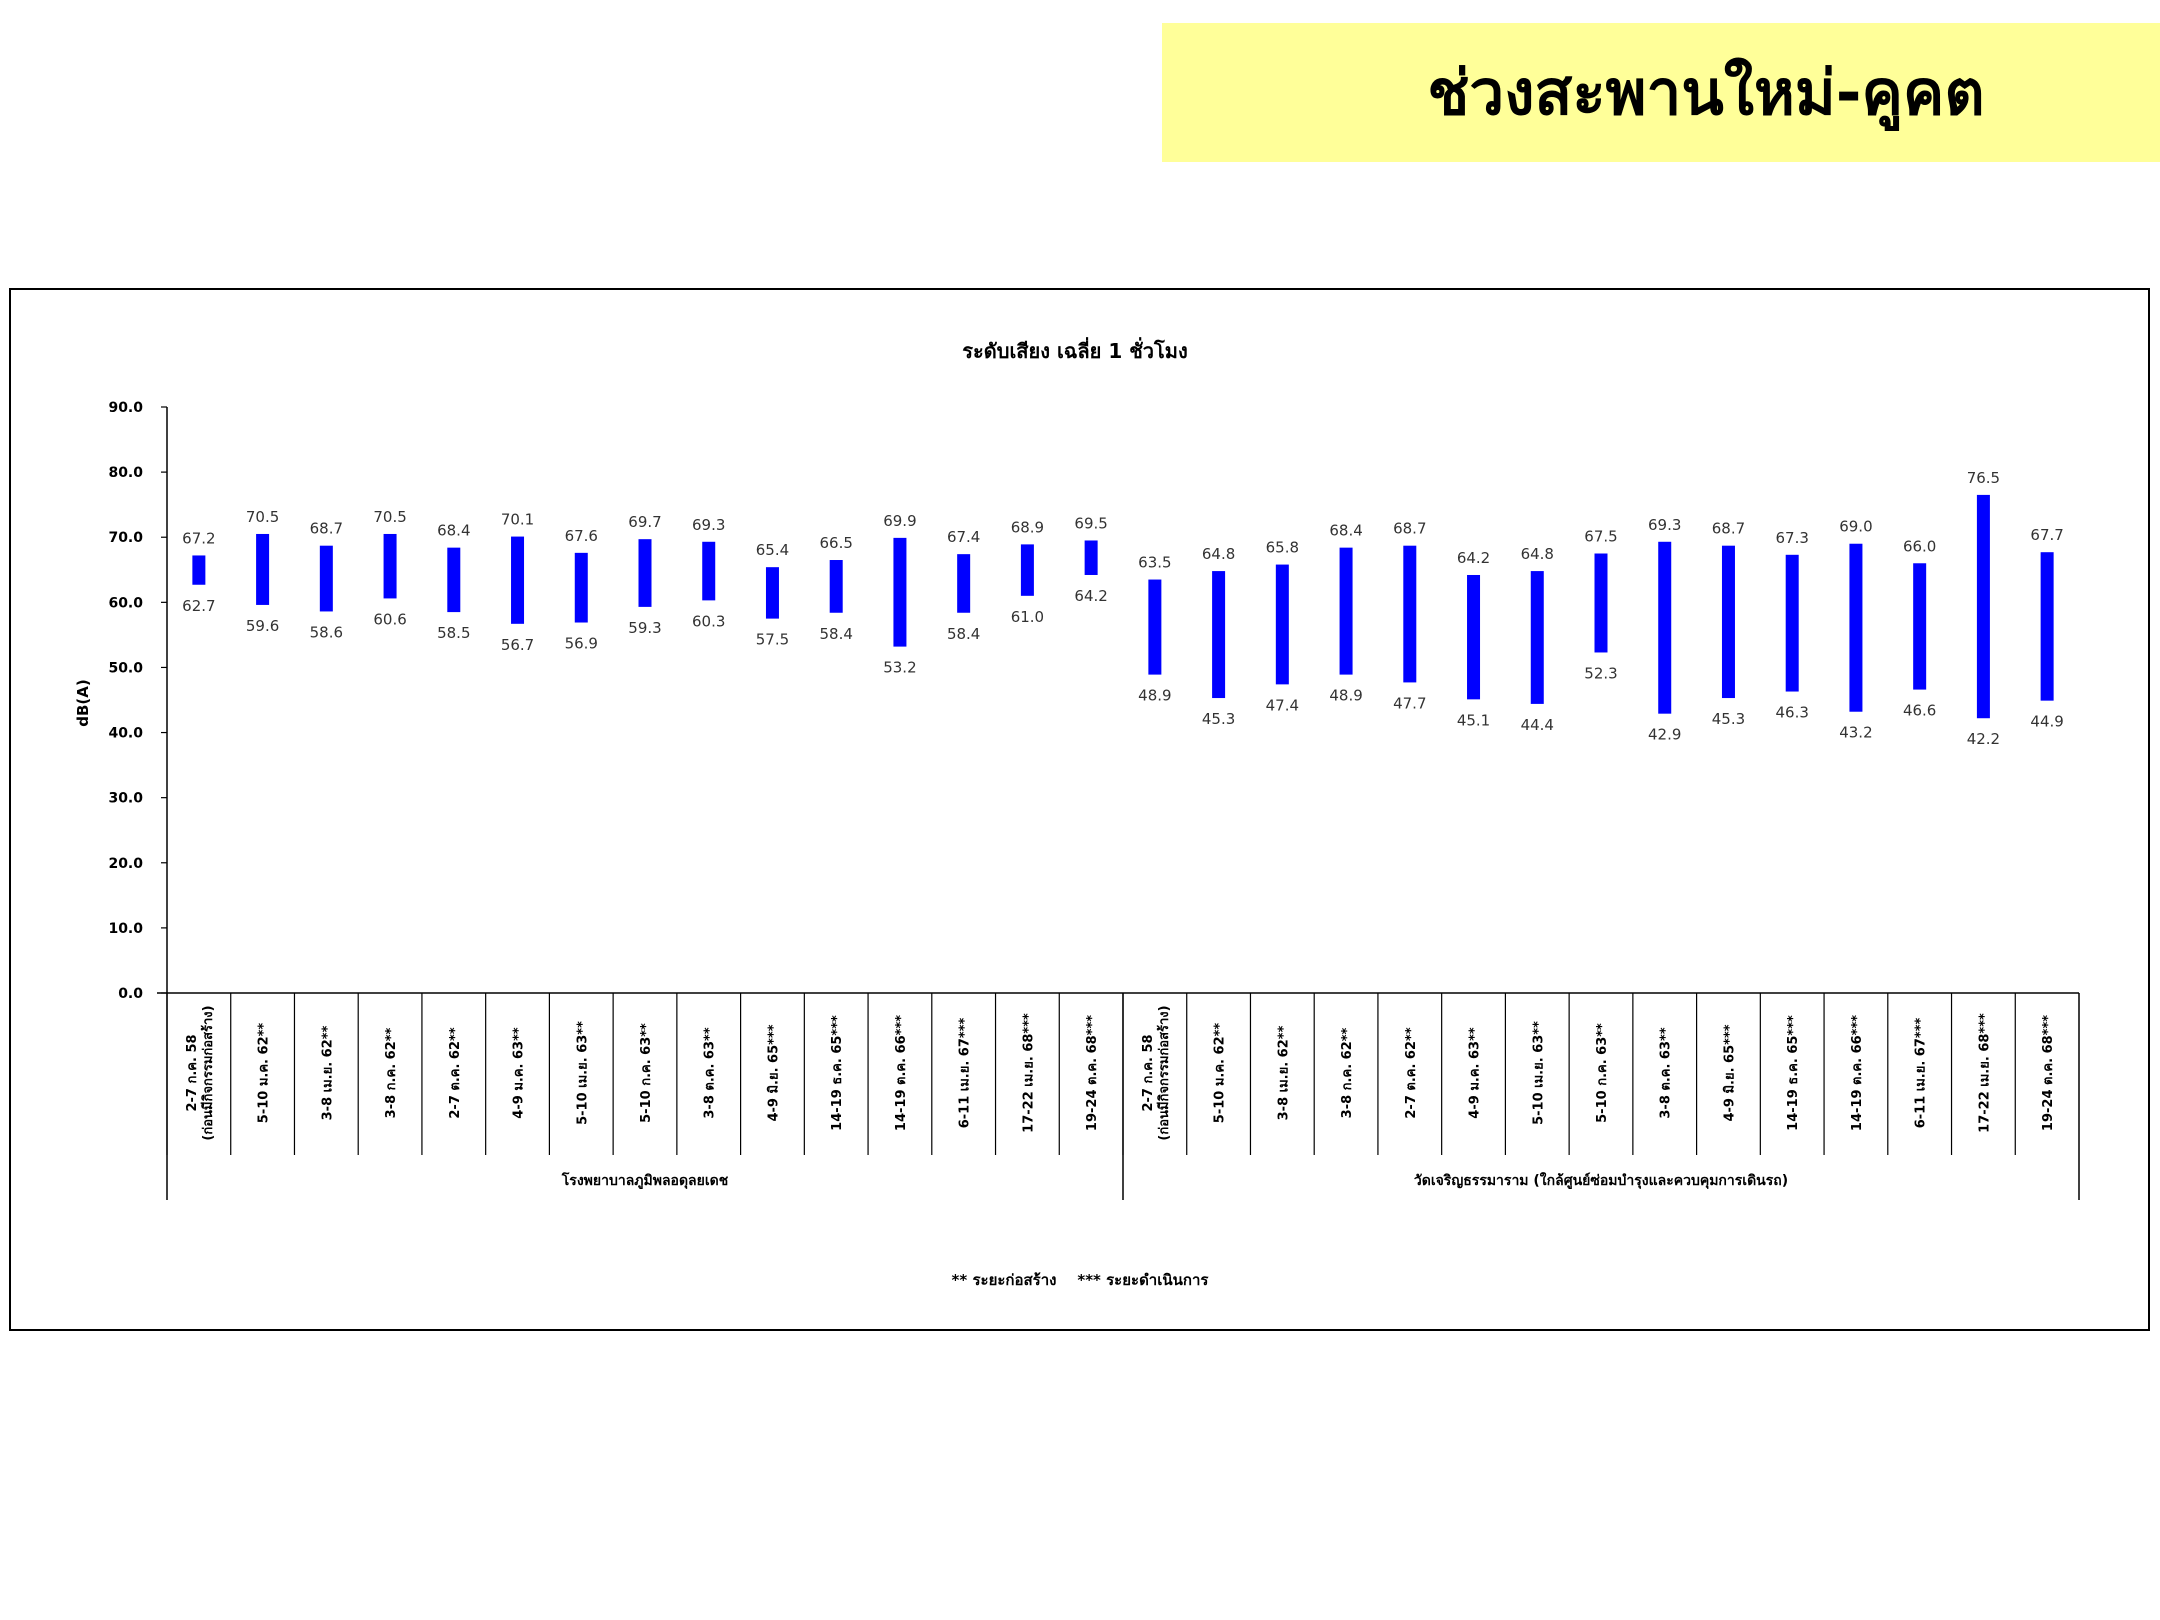  What do you see at coordinates (1027, 617) in the screenshot?
I see `data-label-min: 61.0` at bounding box center [1027, 617].